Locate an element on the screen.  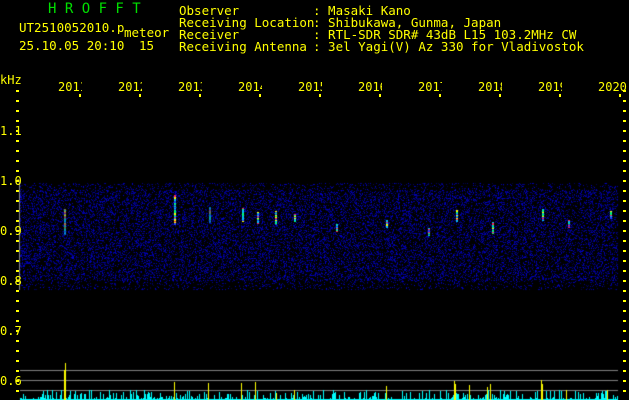
y-tick-label: 0.8 is located at coordinates (11, 281).